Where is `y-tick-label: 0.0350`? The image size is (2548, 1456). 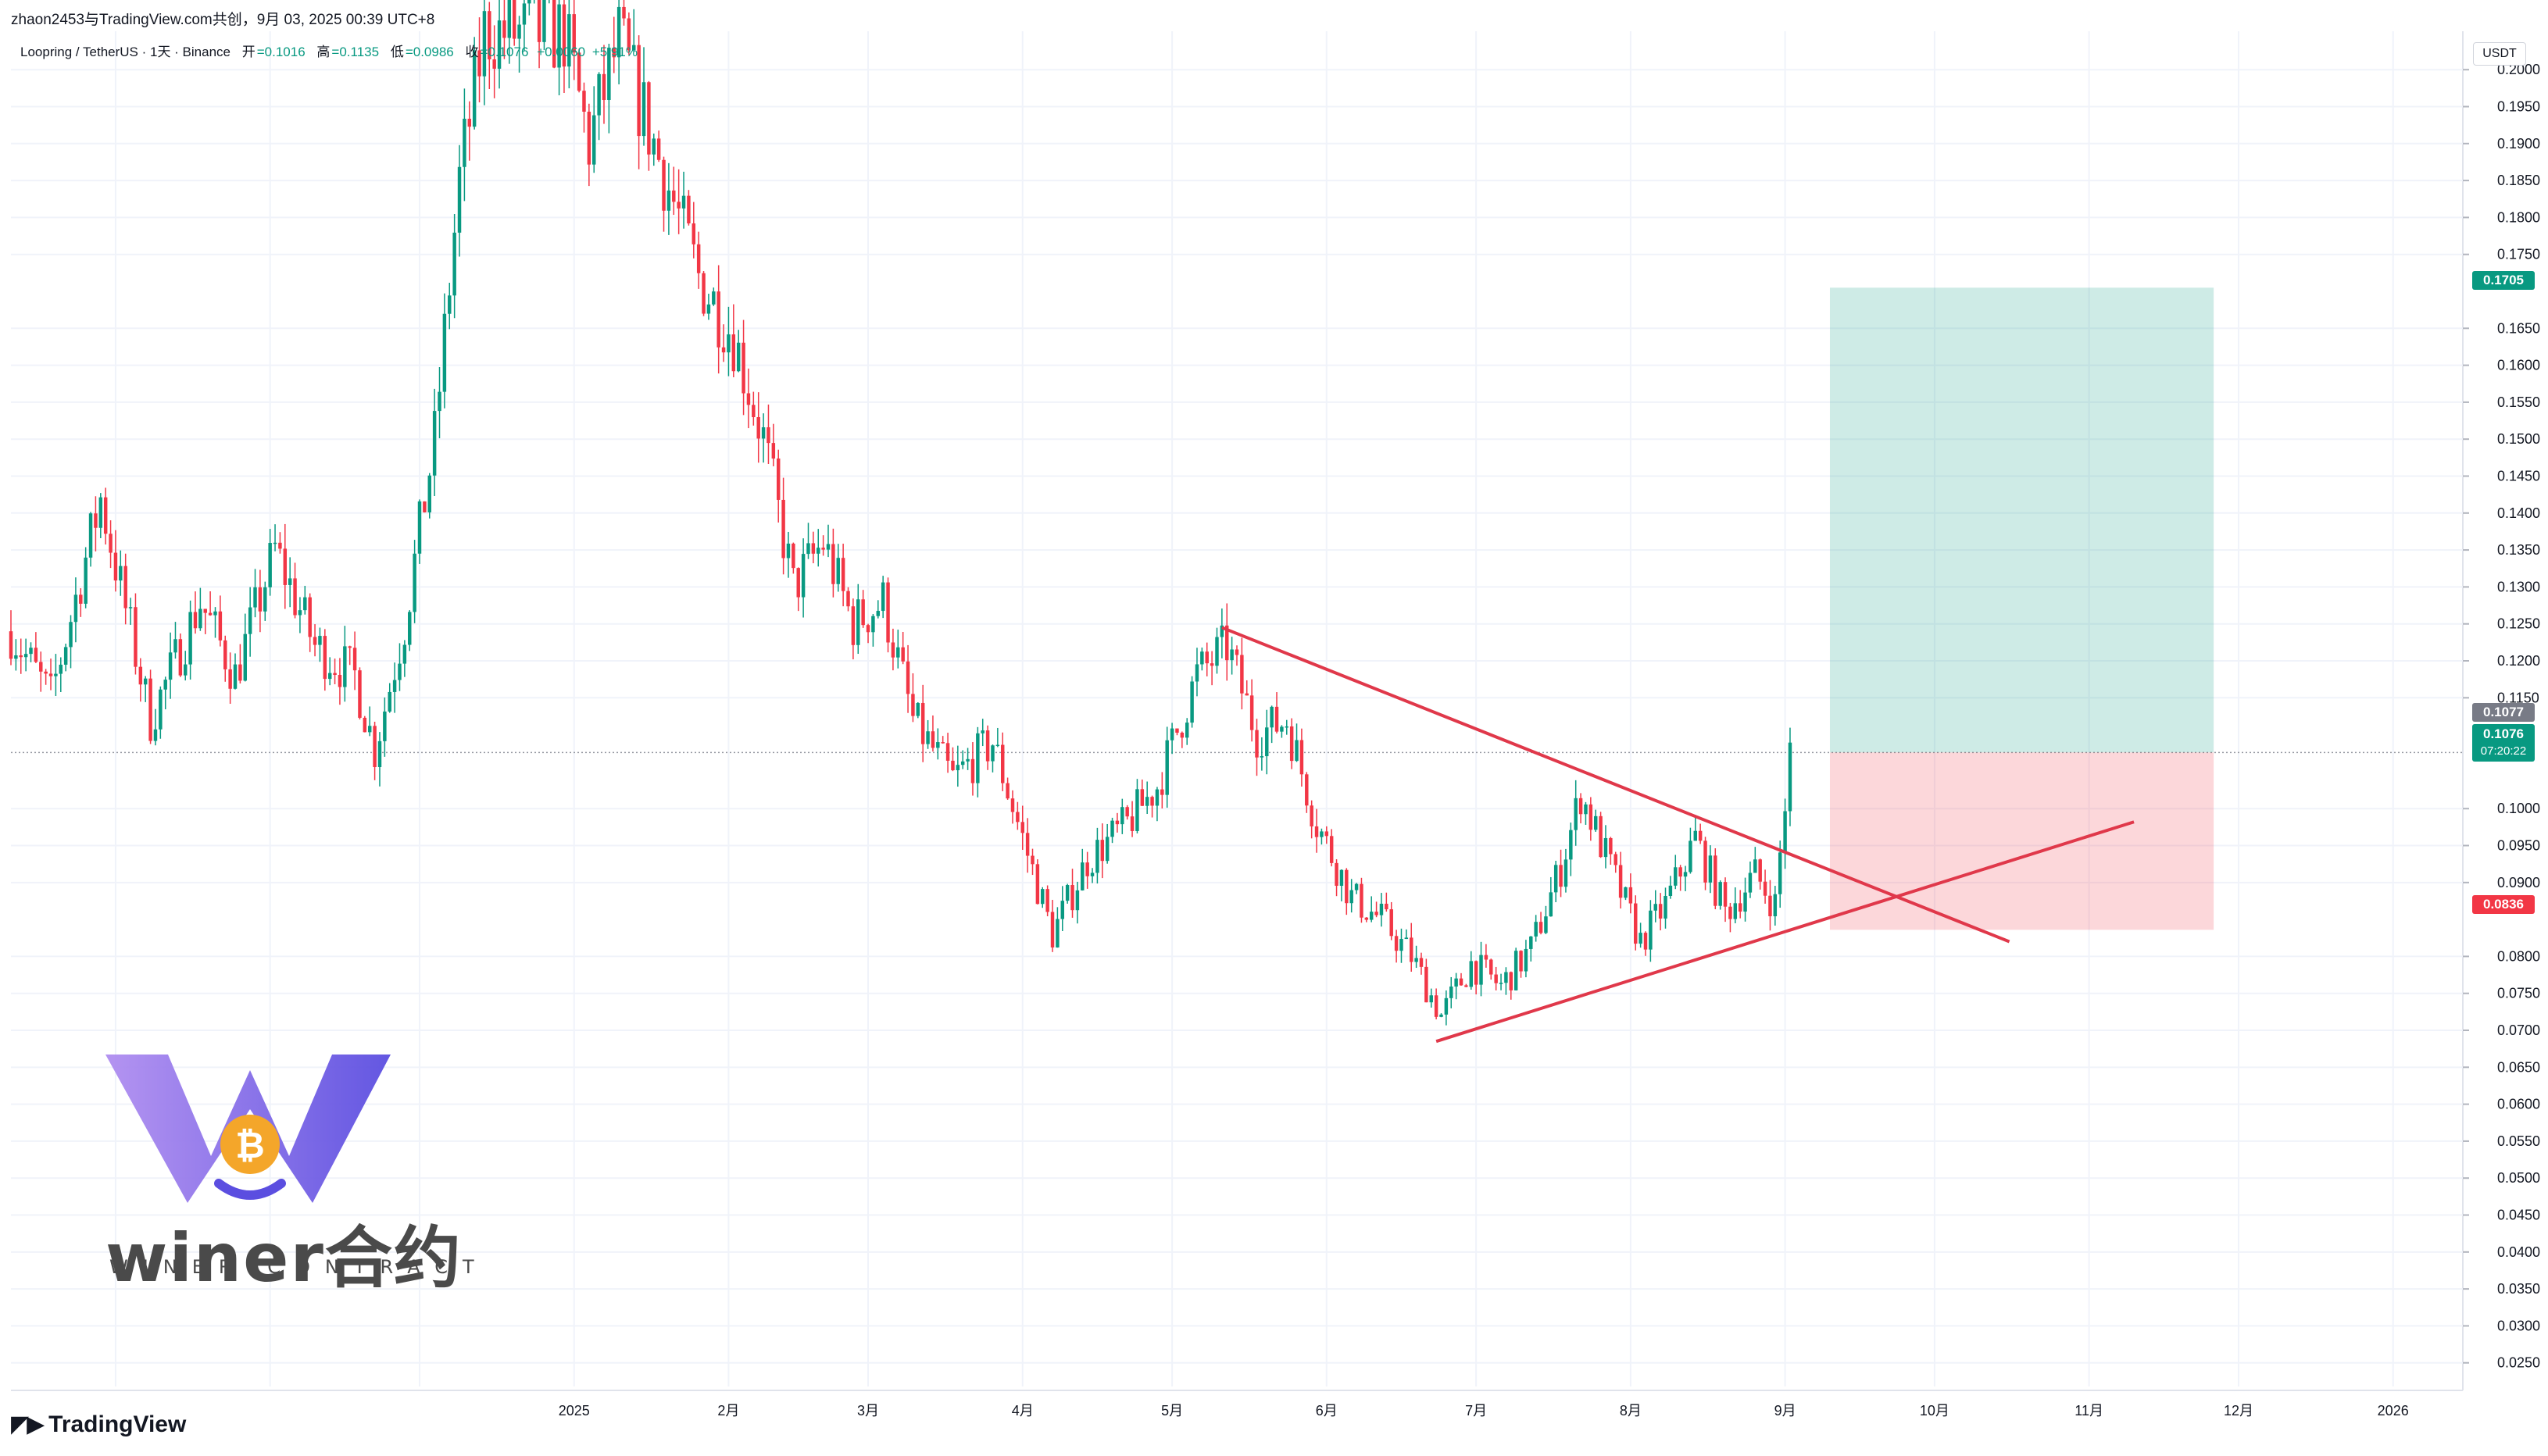 y-tick-label: 0.0350 is located at coordinates (2519, 1289).